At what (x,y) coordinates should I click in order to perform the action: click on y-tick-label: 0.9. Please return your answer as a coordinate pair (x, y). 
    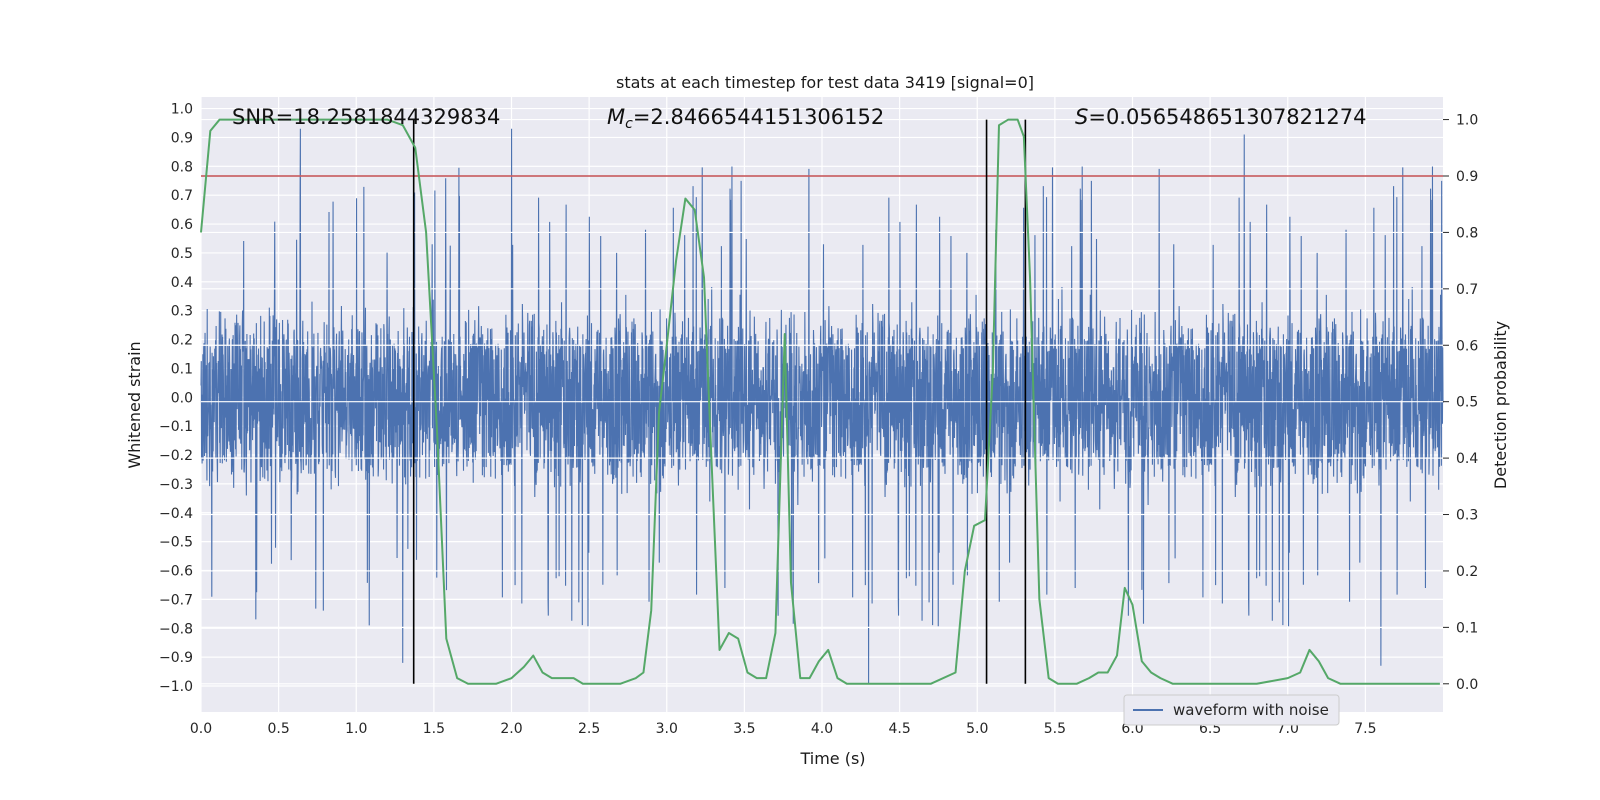
    Looking at the image, I should click on (182, 138).